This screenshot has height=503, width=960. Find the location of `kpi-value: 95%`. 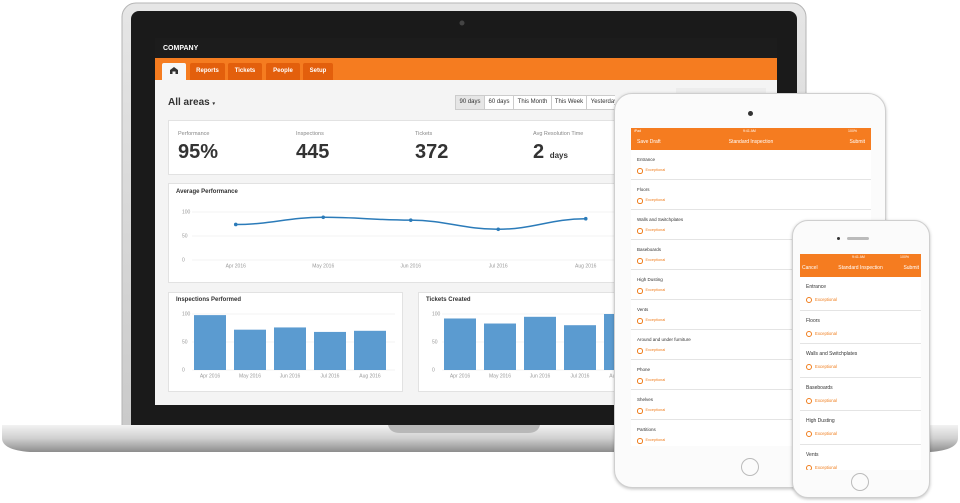

kpi-value: 95% is located at coordinates (198, 152).